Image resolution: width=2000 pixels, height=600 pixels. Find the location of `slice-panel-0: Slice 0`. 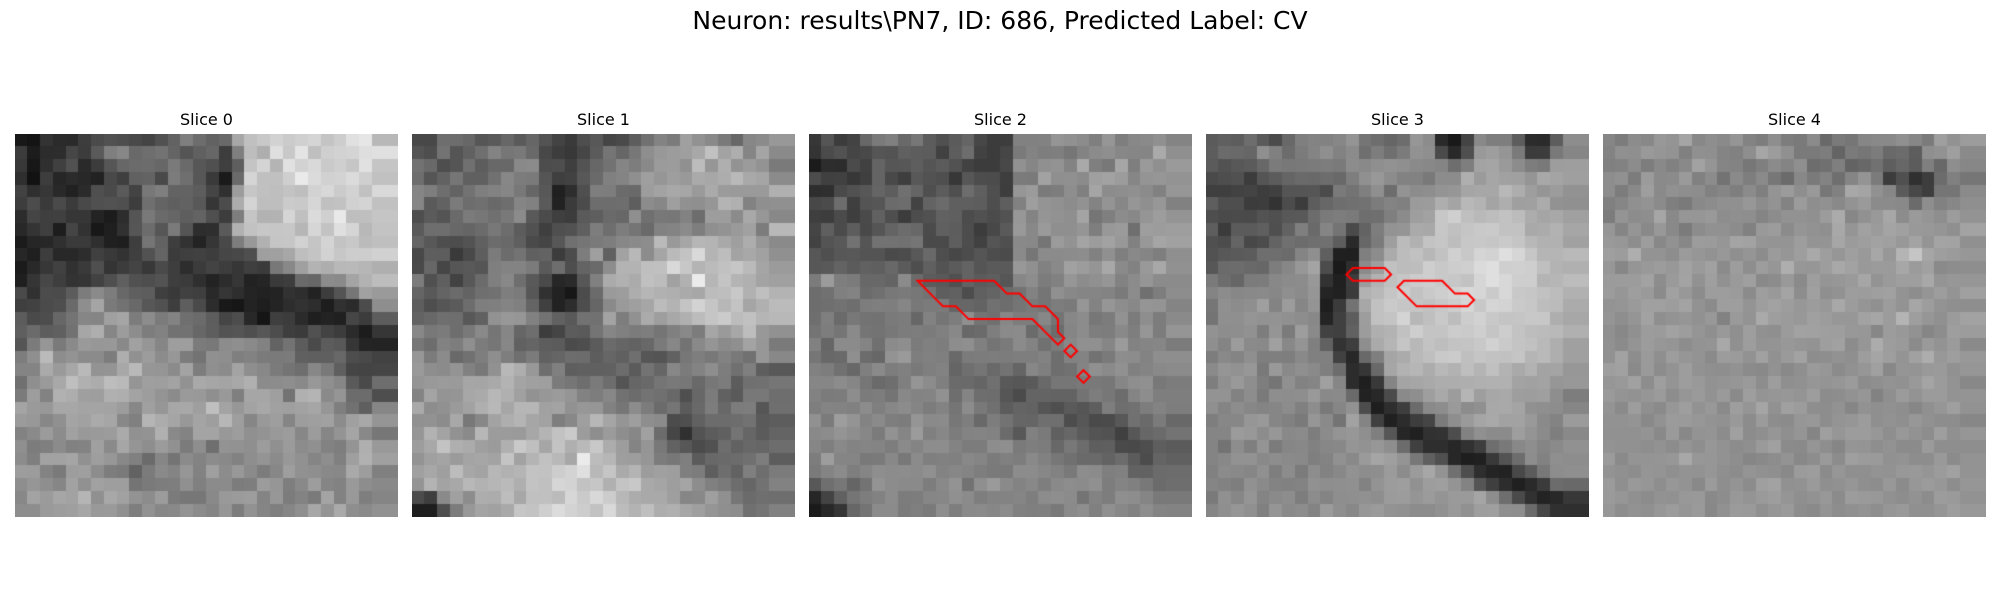

slice-panel-0: Slice 0 is located at coordinates (206, 312).